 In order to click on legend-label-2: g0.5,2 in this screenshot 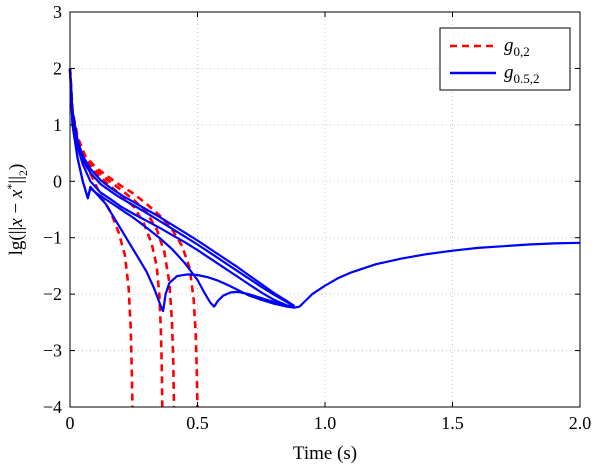, I will do `click(522, 74)`.